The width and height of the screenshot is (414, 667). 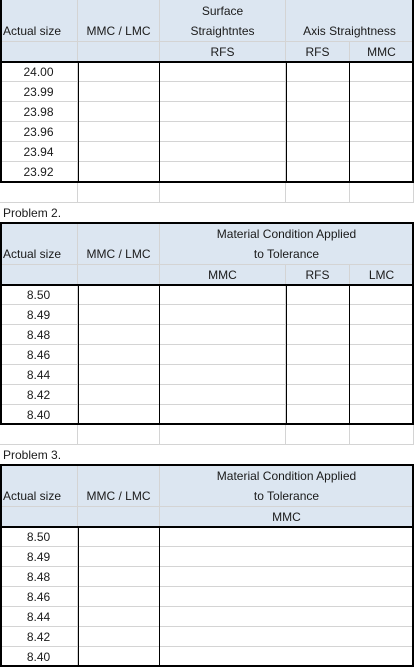 I want to click on p2-header-material-condition: Material Condition Applied to Tolerance, so click(x=287, y=244).